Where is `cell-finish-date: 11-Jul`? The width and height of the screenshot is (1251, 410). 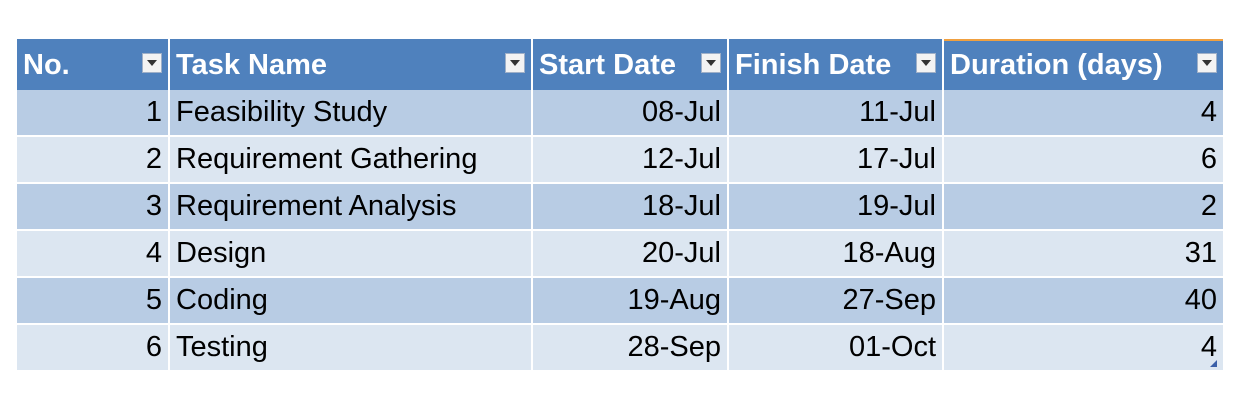
cell-finish-date: 11-Jul is located at coordinates (836, 113).